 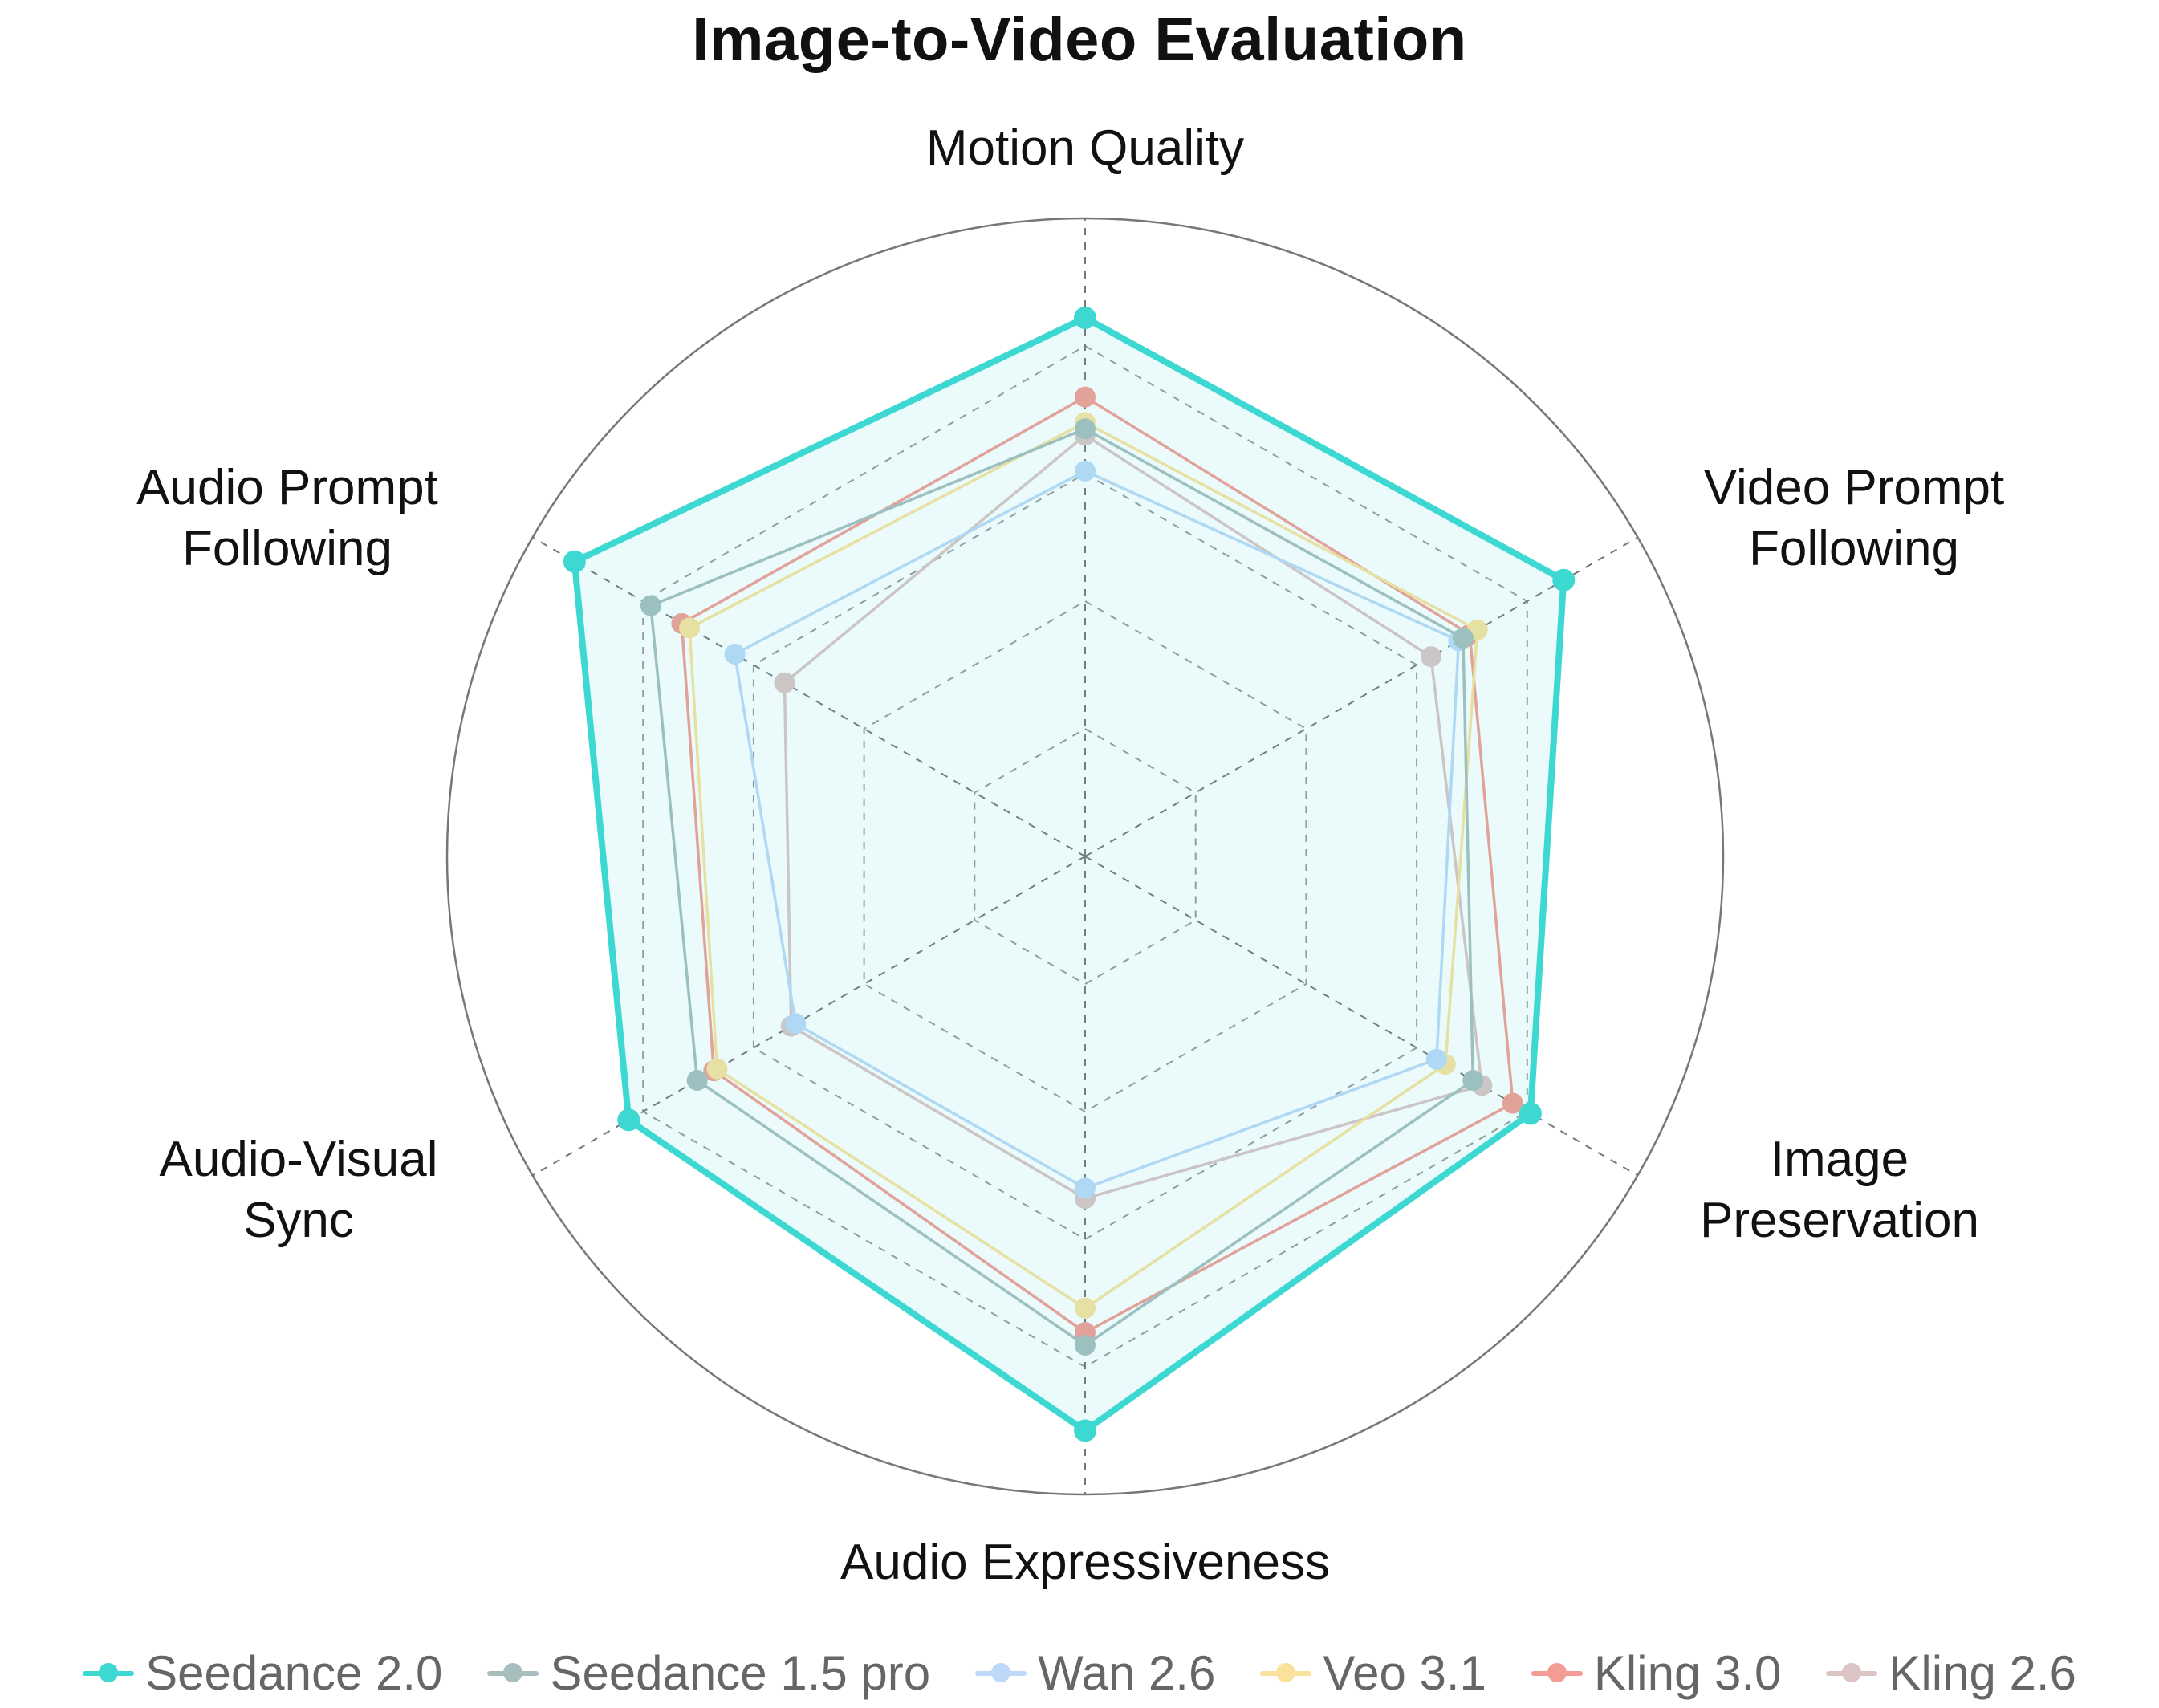 I want to click on legend-item-3: Veo 3.1, so click(x=1373, y=1673).